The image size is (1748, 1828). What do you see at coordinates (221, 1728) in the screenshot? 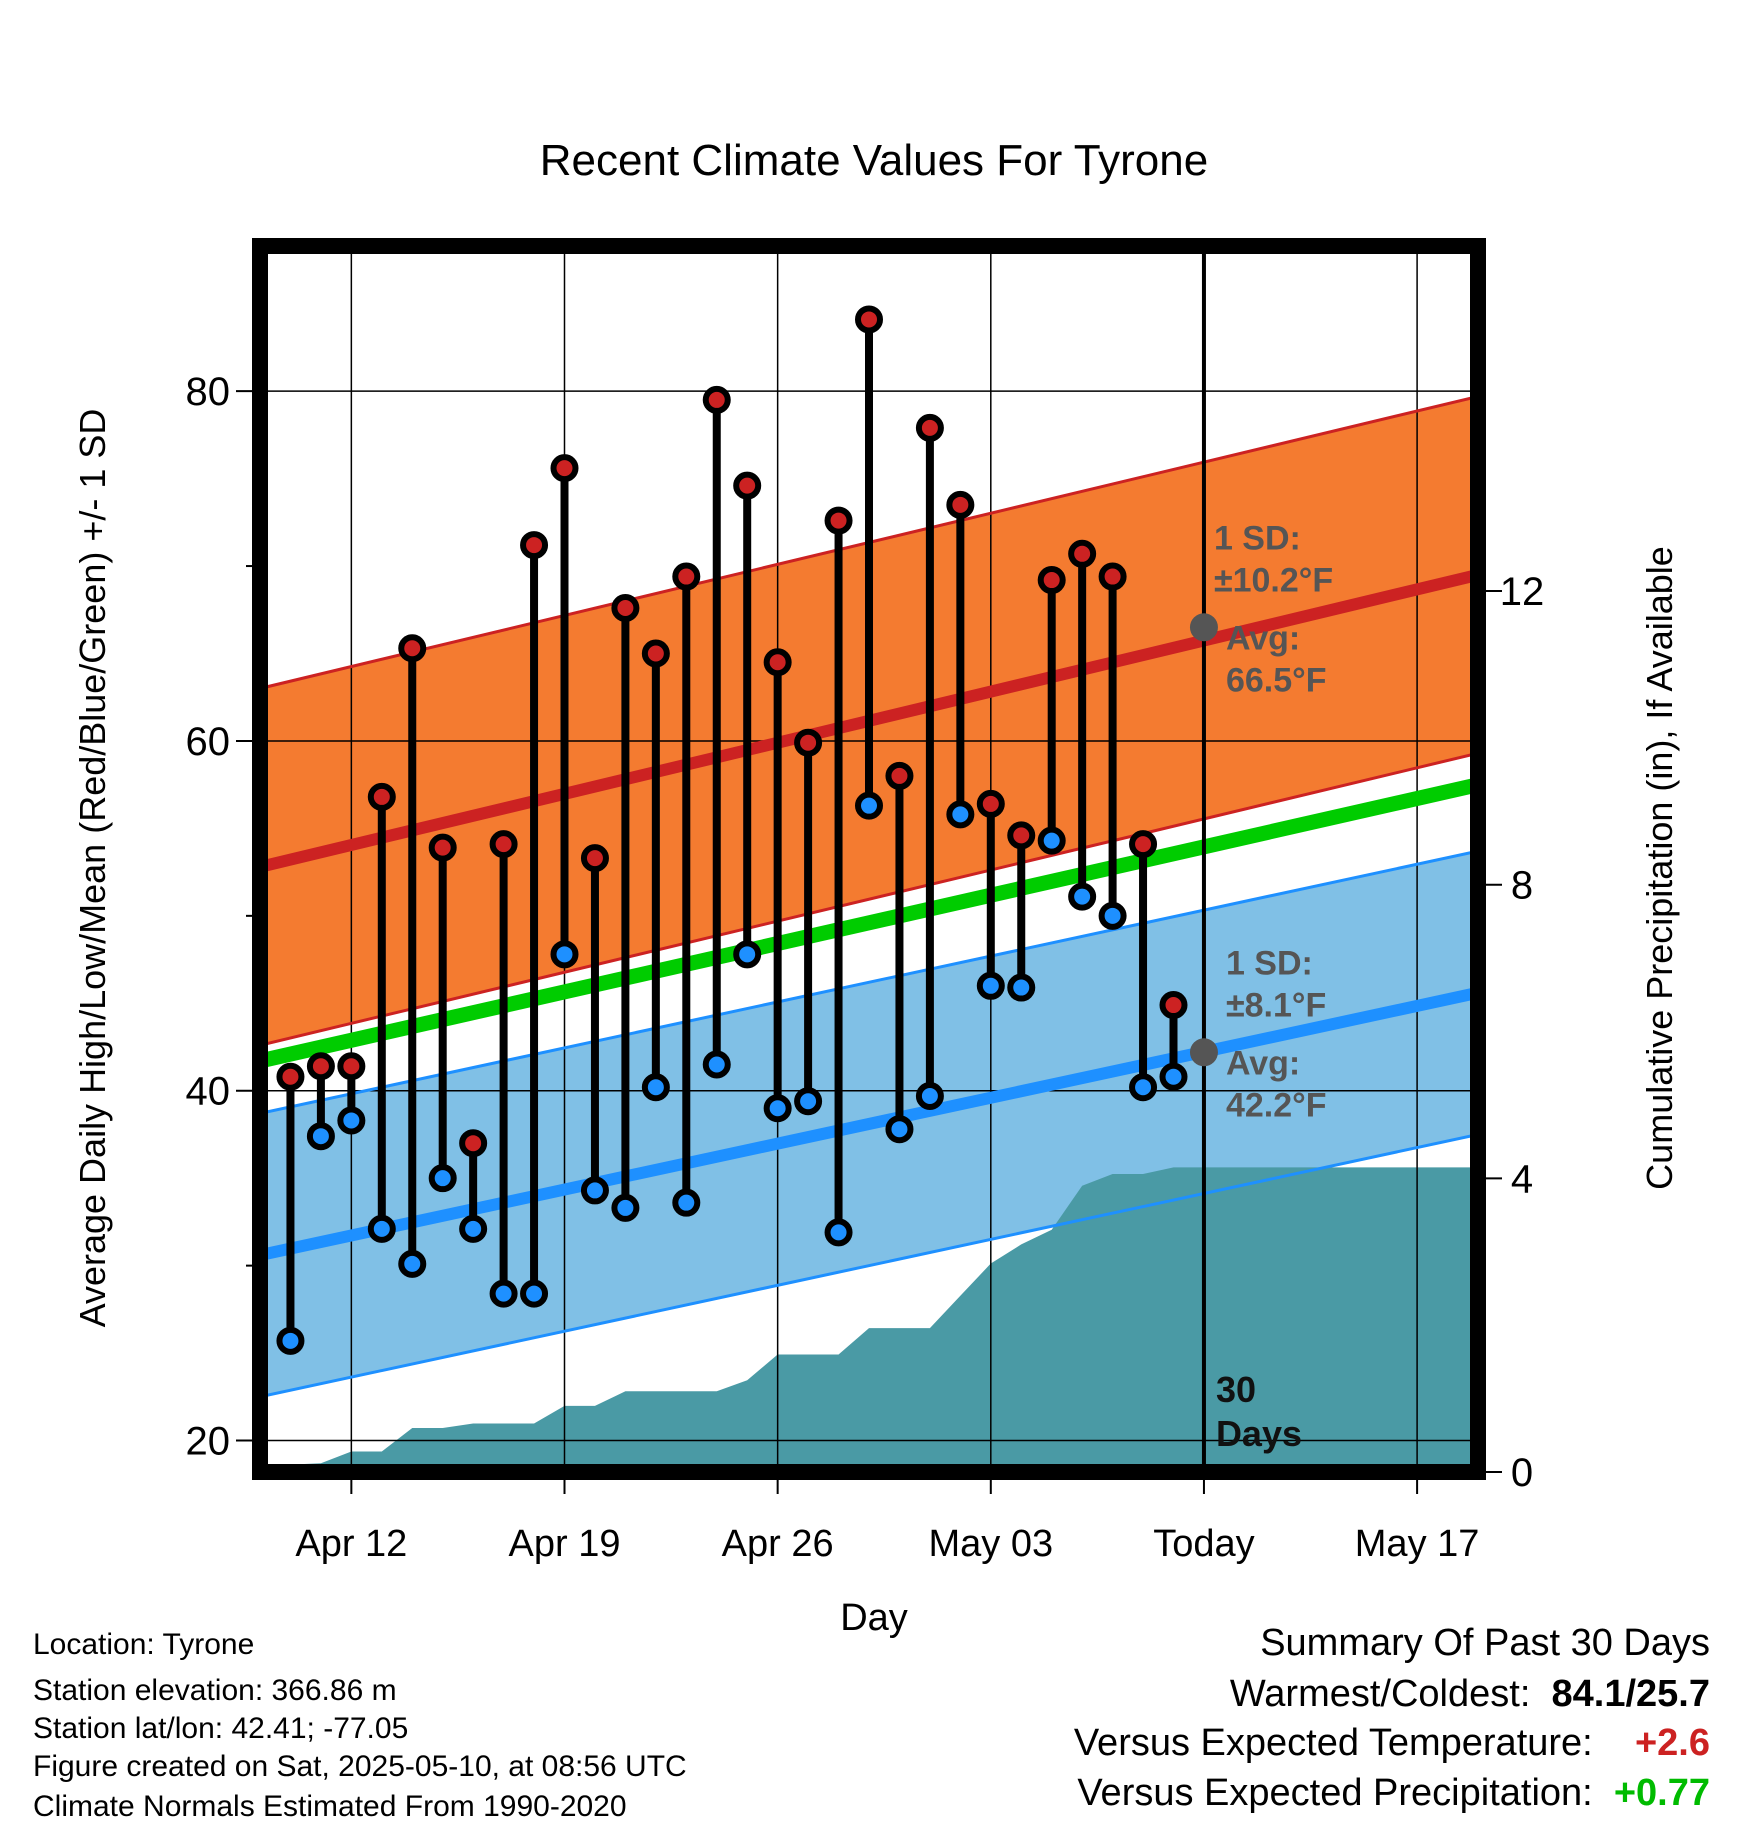
I see `info-latlon: Station lat/lon: 42.41; -77.05` at bounding box center [221, 1728].